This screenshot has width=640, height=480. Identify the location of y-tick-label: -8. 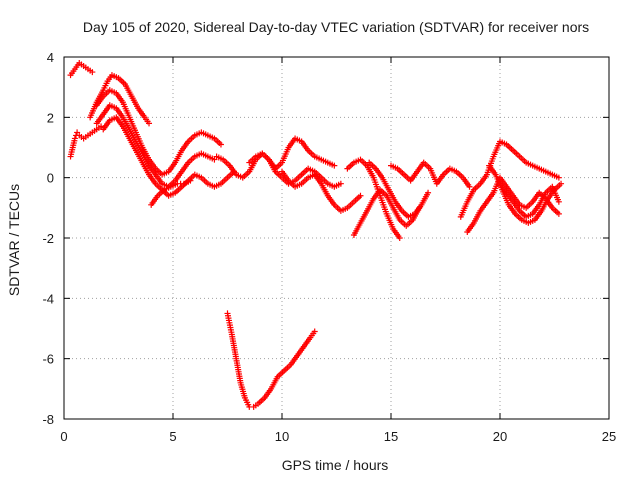
(48, 419).